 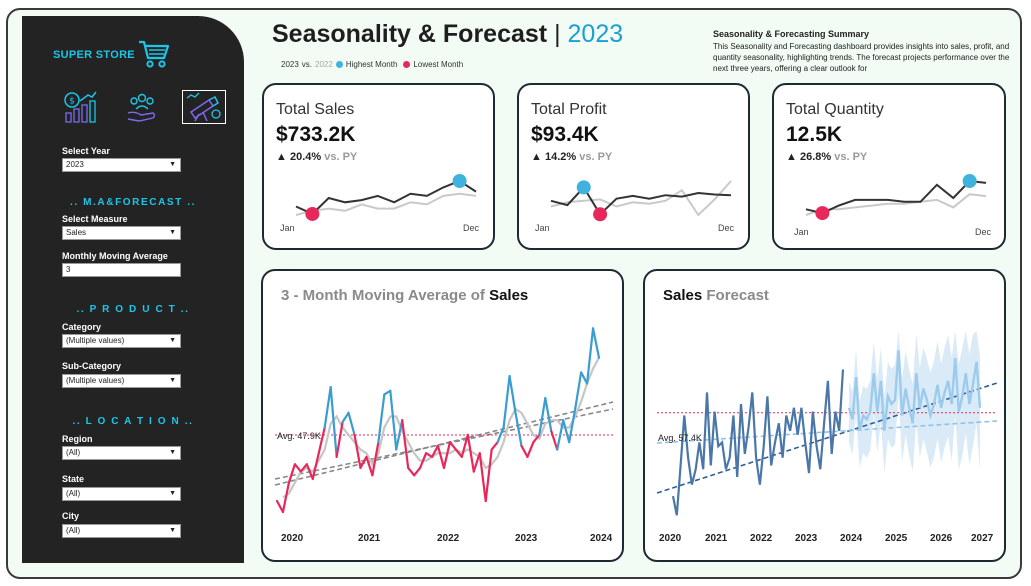 What do you see at coordinates (509, 295) in the screenshot?
I see `chart-title-measure: Sales` at bounding box center [509, 295].